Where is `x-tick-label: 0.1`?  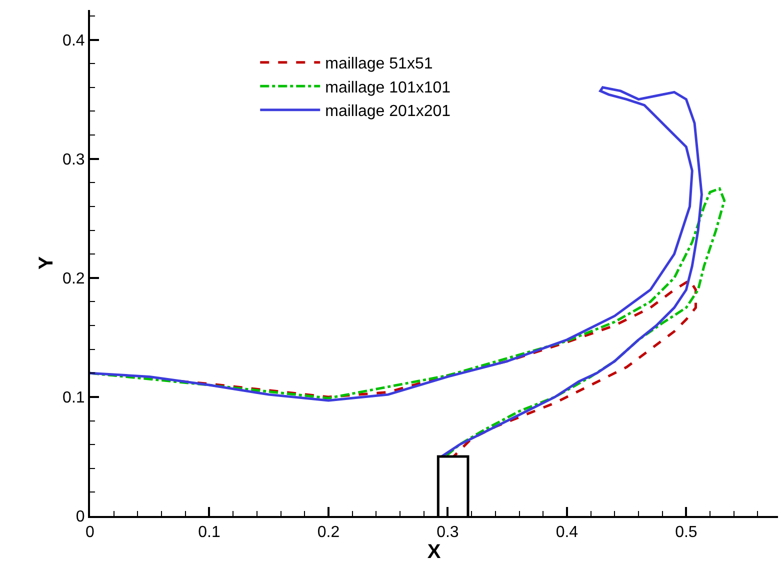
x-tick-label: 0.1 is located at coordinates (209, 533).